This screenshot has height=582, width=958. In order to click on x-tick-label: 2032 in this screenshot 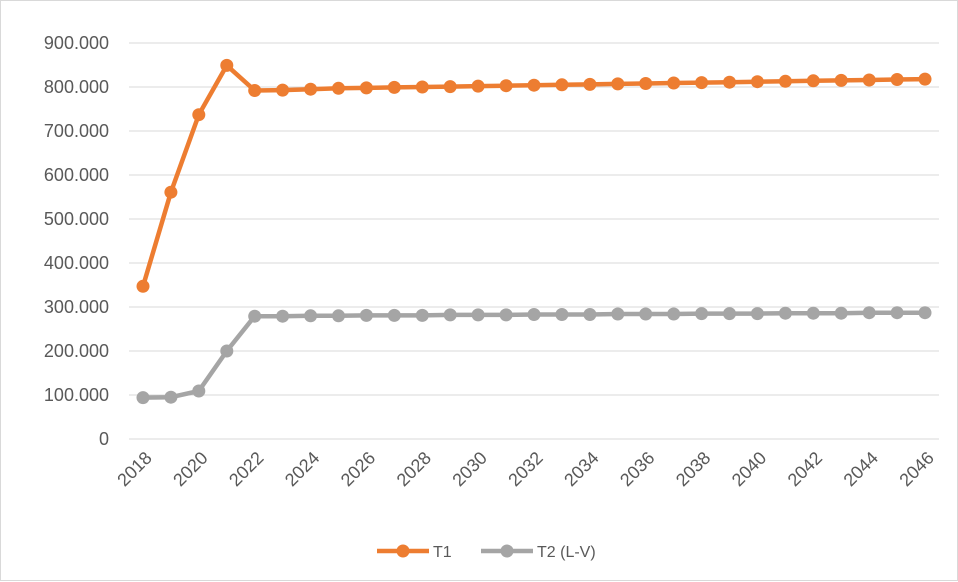, I will do `click(525, 469)`.